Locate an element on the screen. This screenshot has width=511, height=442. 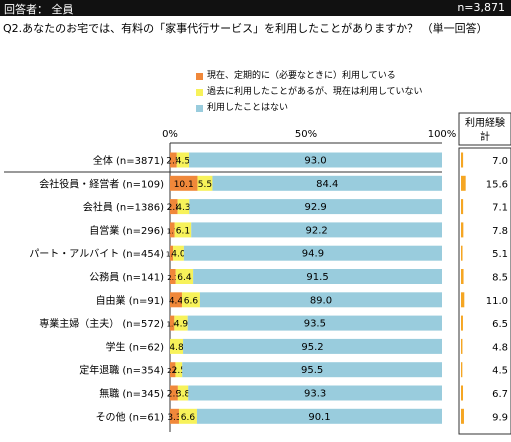
category-label: 自営業 (n=296) is located at coordinates (126, 230).